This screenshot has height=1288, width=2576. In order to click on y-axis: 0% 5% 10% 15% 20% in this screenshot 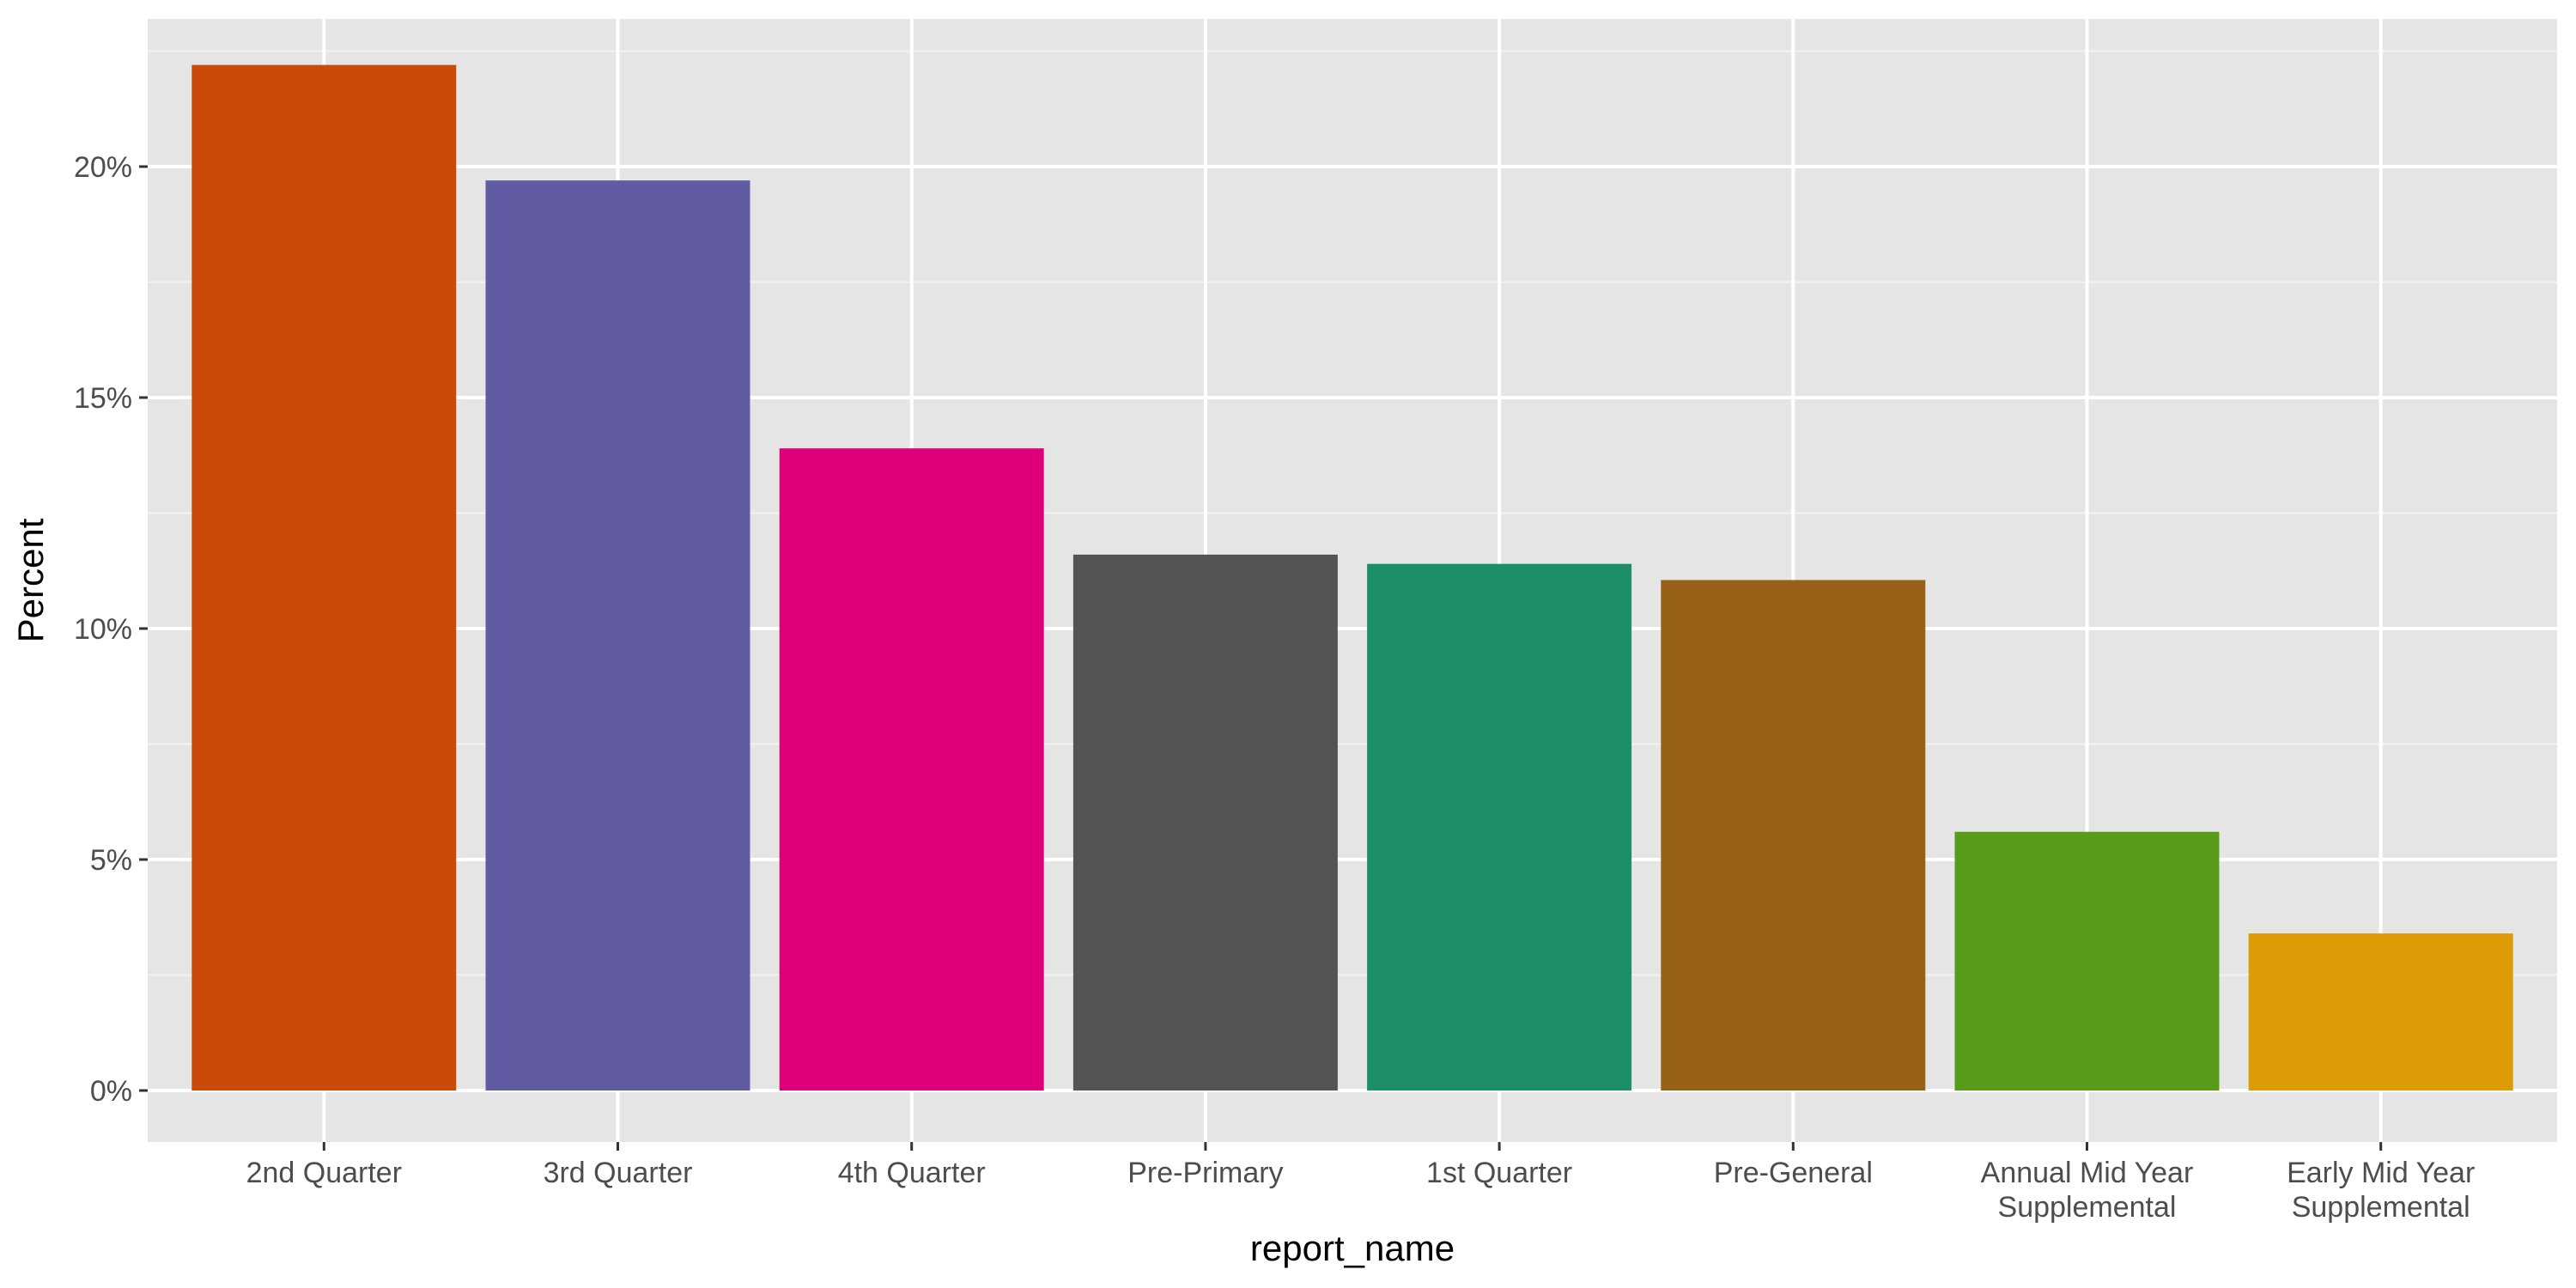, I will do `click(111, 629)`.